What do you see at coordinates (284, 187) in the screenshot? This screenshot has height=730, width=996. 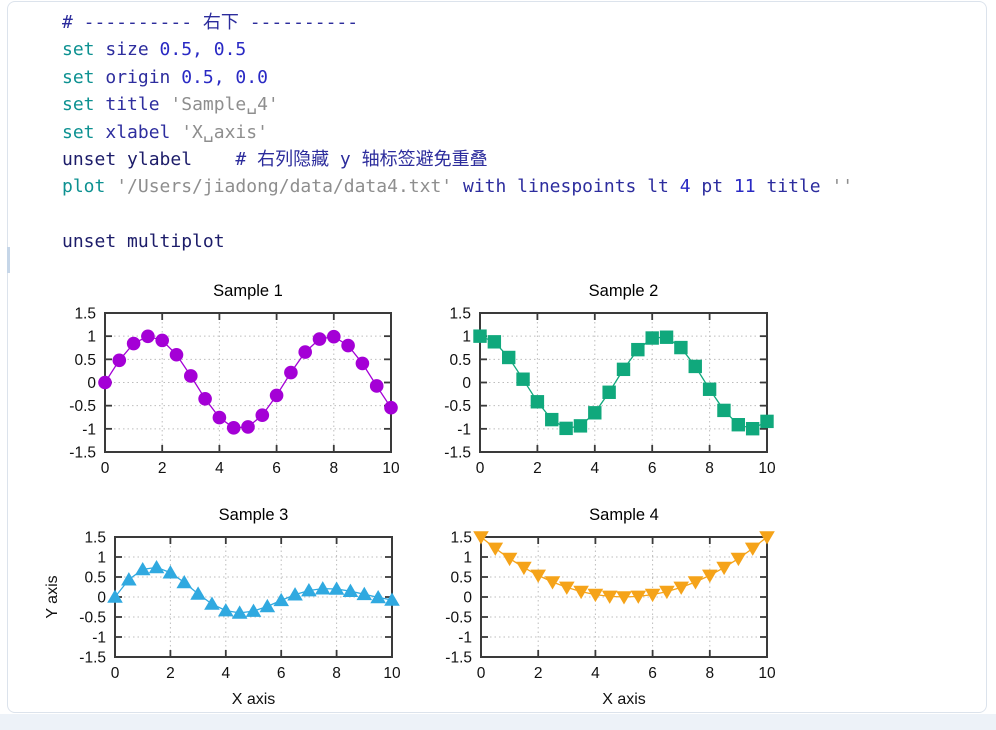 I see `code-token-str: '/Users/jiadong/data/data4.txt'` at bounding box center [284, 187].